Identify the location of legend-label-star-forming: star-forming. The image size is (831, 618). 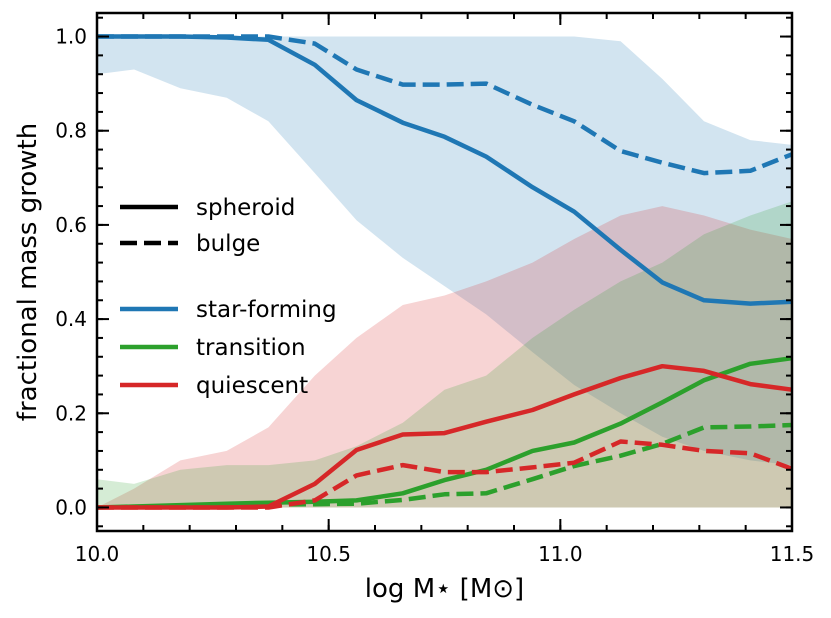
(266, 310).